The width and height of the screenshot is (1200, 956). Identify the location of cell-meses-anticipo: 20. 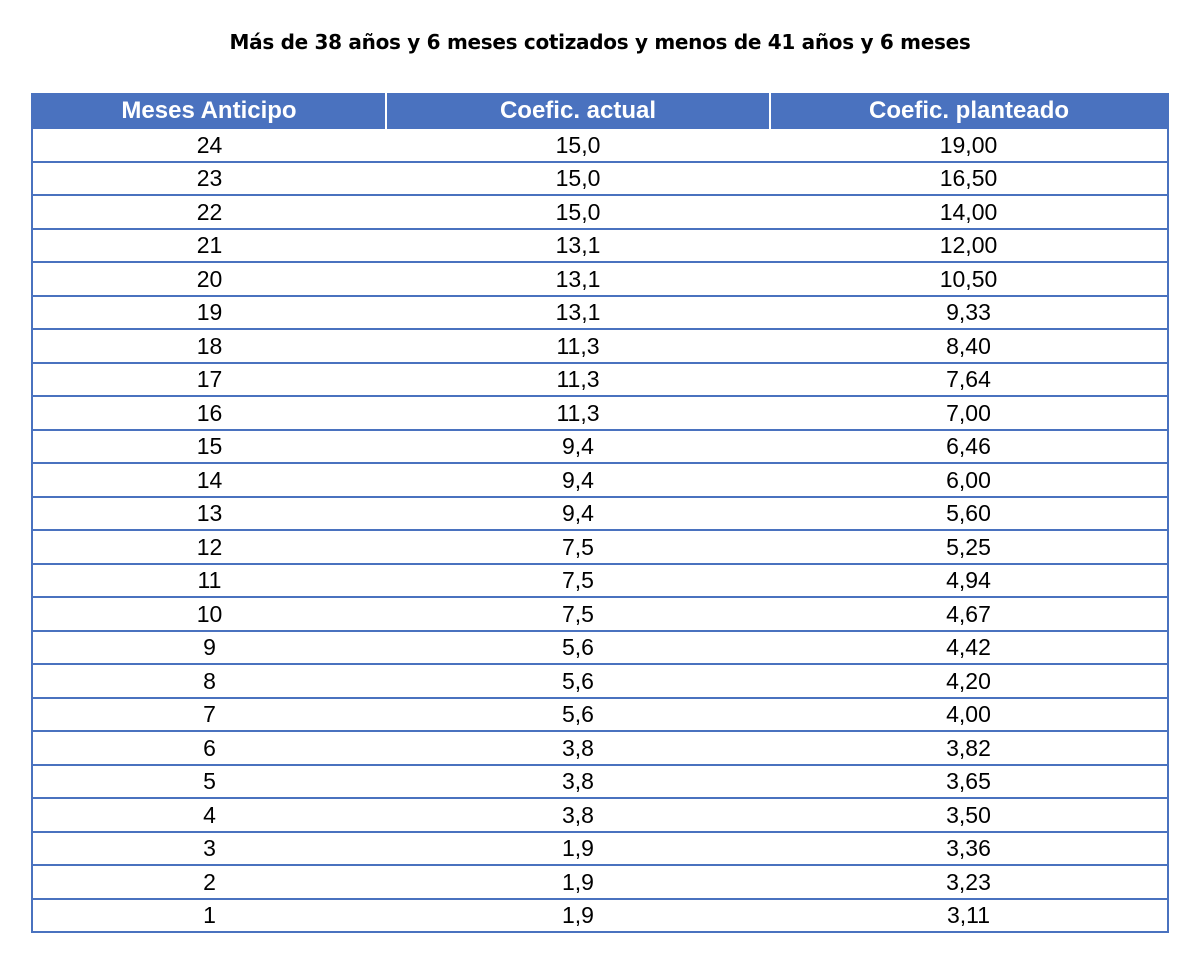
(209, 278).